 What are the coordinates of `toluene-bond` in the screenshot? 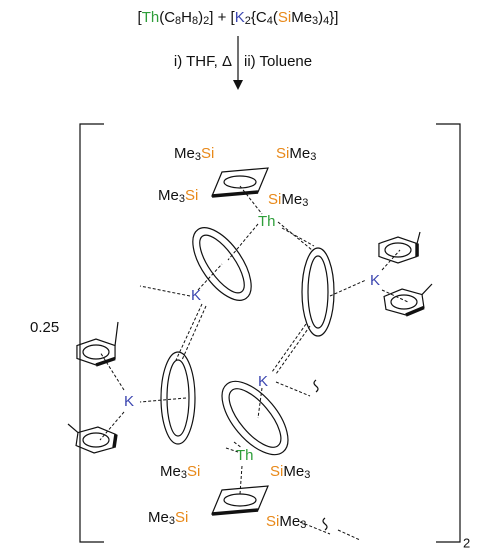 It's located at (415, 311).